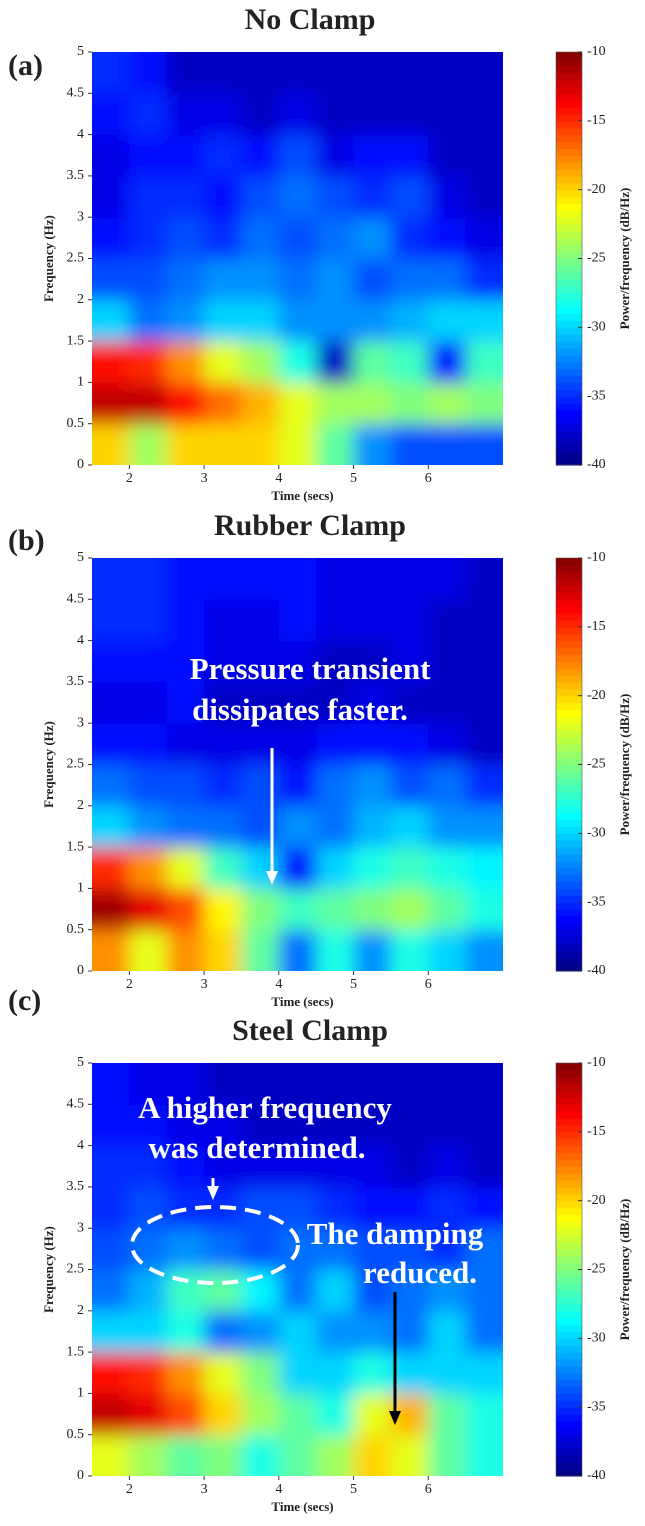 The width and height of the screenshot is (645, 1526). I want to click on y-tick-label: 1.5, so click(76, 340).